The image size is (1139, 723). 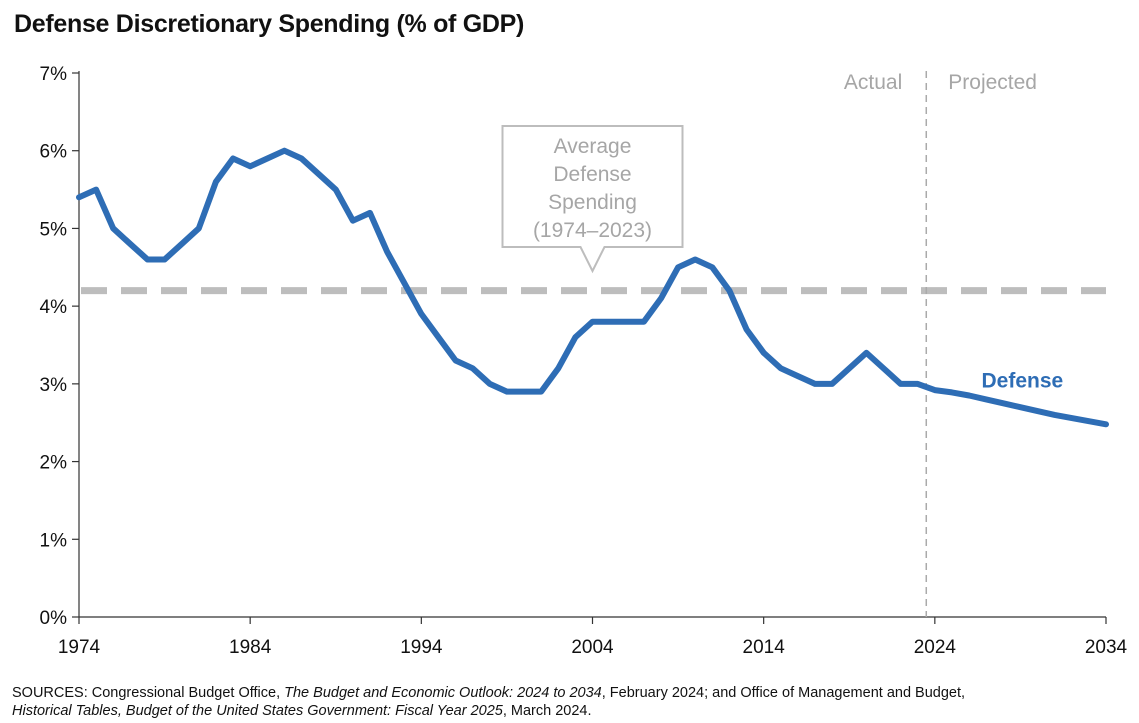 I want to click on y-tick-label: 0%, so click(x=54, y=618).